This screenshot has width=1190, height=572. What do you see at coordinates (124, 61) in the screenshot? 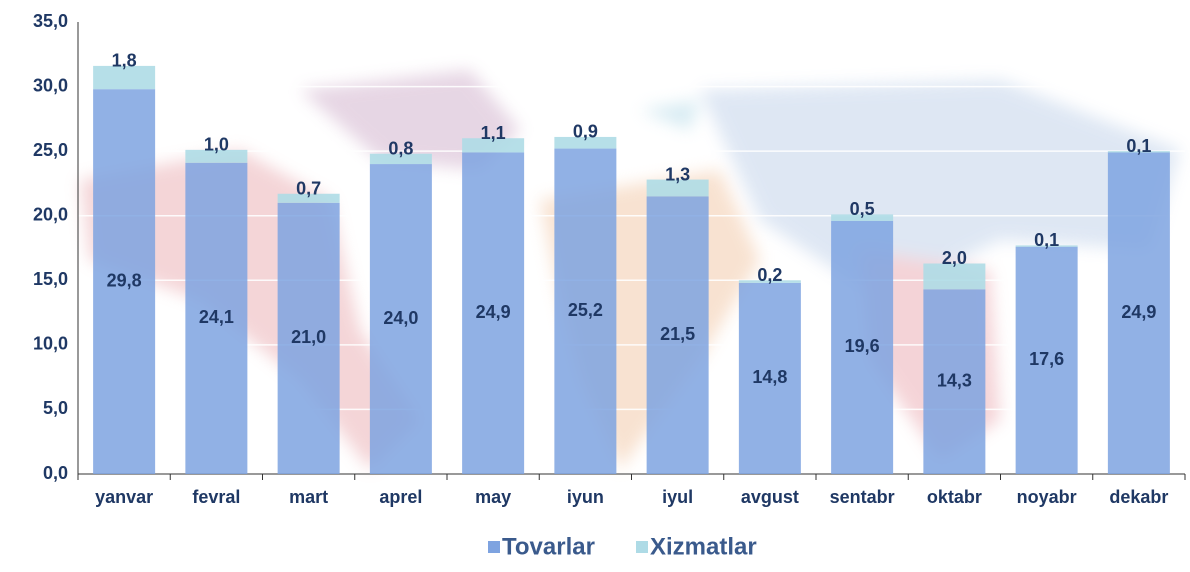
I see `data-label: 1,8` at bounding box center [124, 61].